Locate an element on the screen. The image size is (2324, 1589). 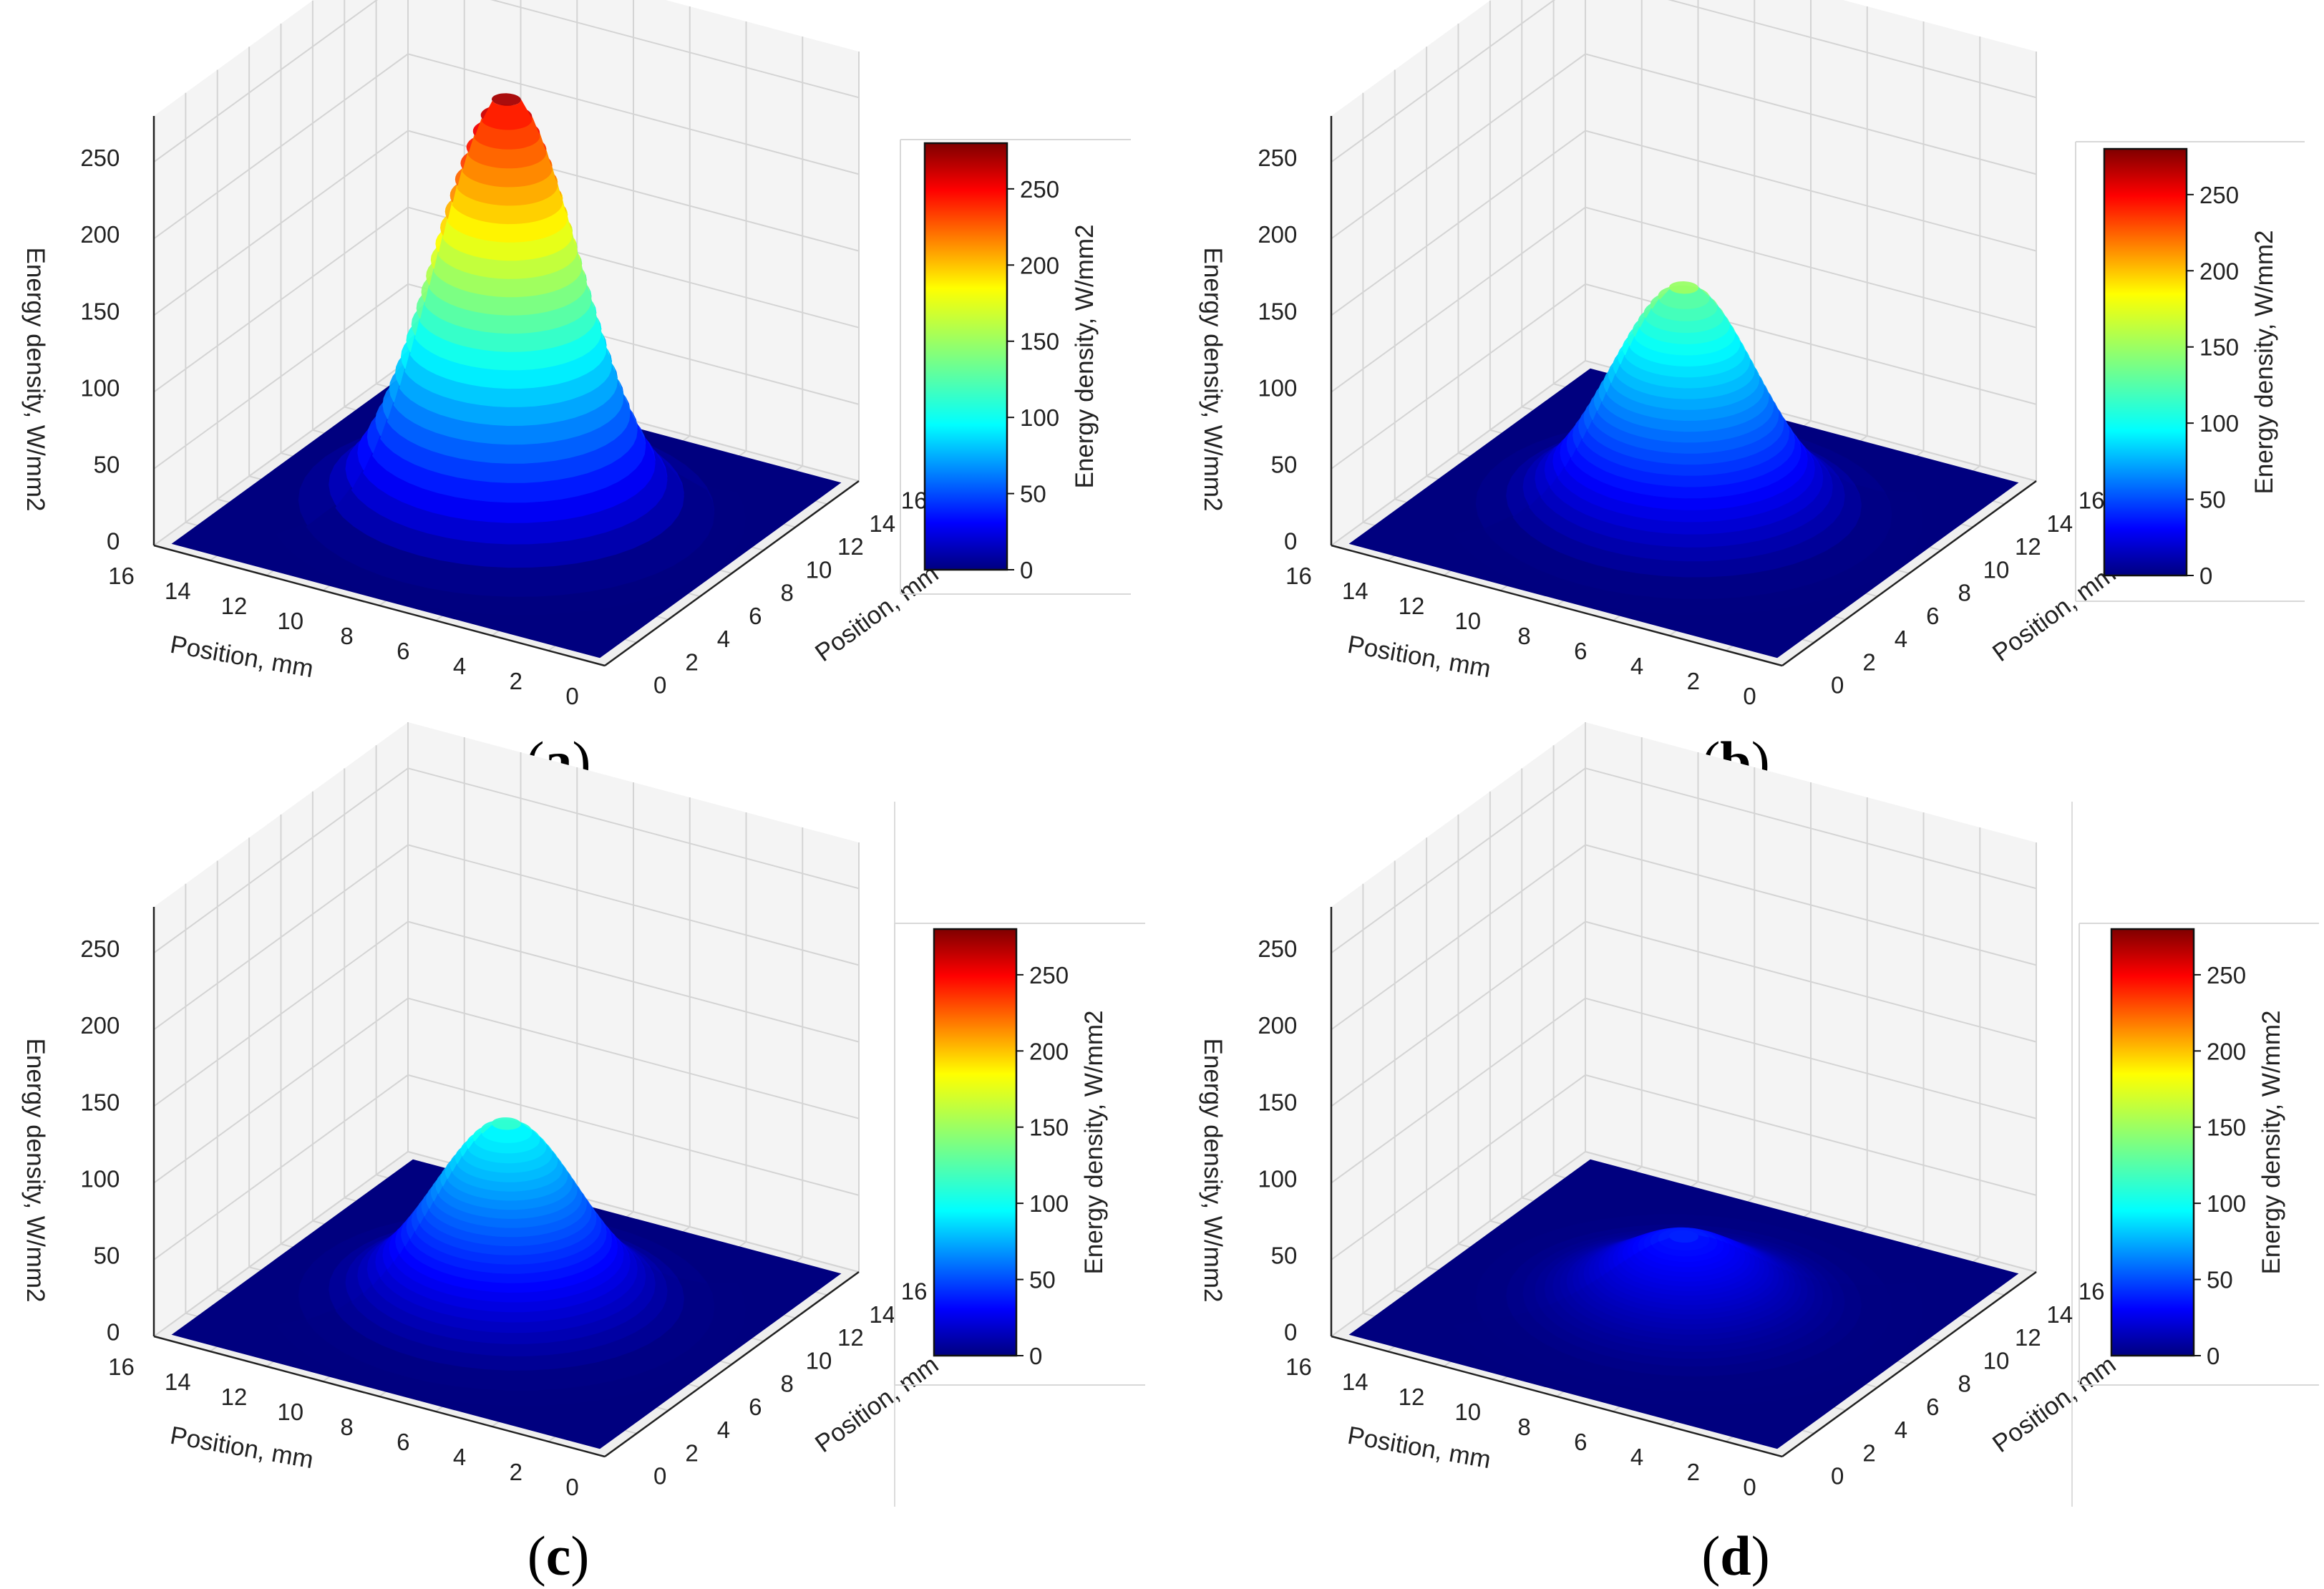
x-tick-label: 4 is located at coordinates (459, 666).